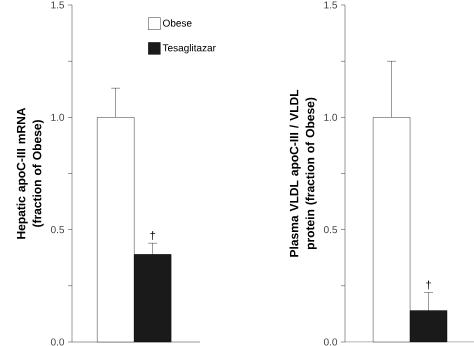  Describe the element at coordinates (30, 173) in the screenshot. I see `y-axis-title: Hepatic apoC-III mRNA (fraction of Obese)` at that location.